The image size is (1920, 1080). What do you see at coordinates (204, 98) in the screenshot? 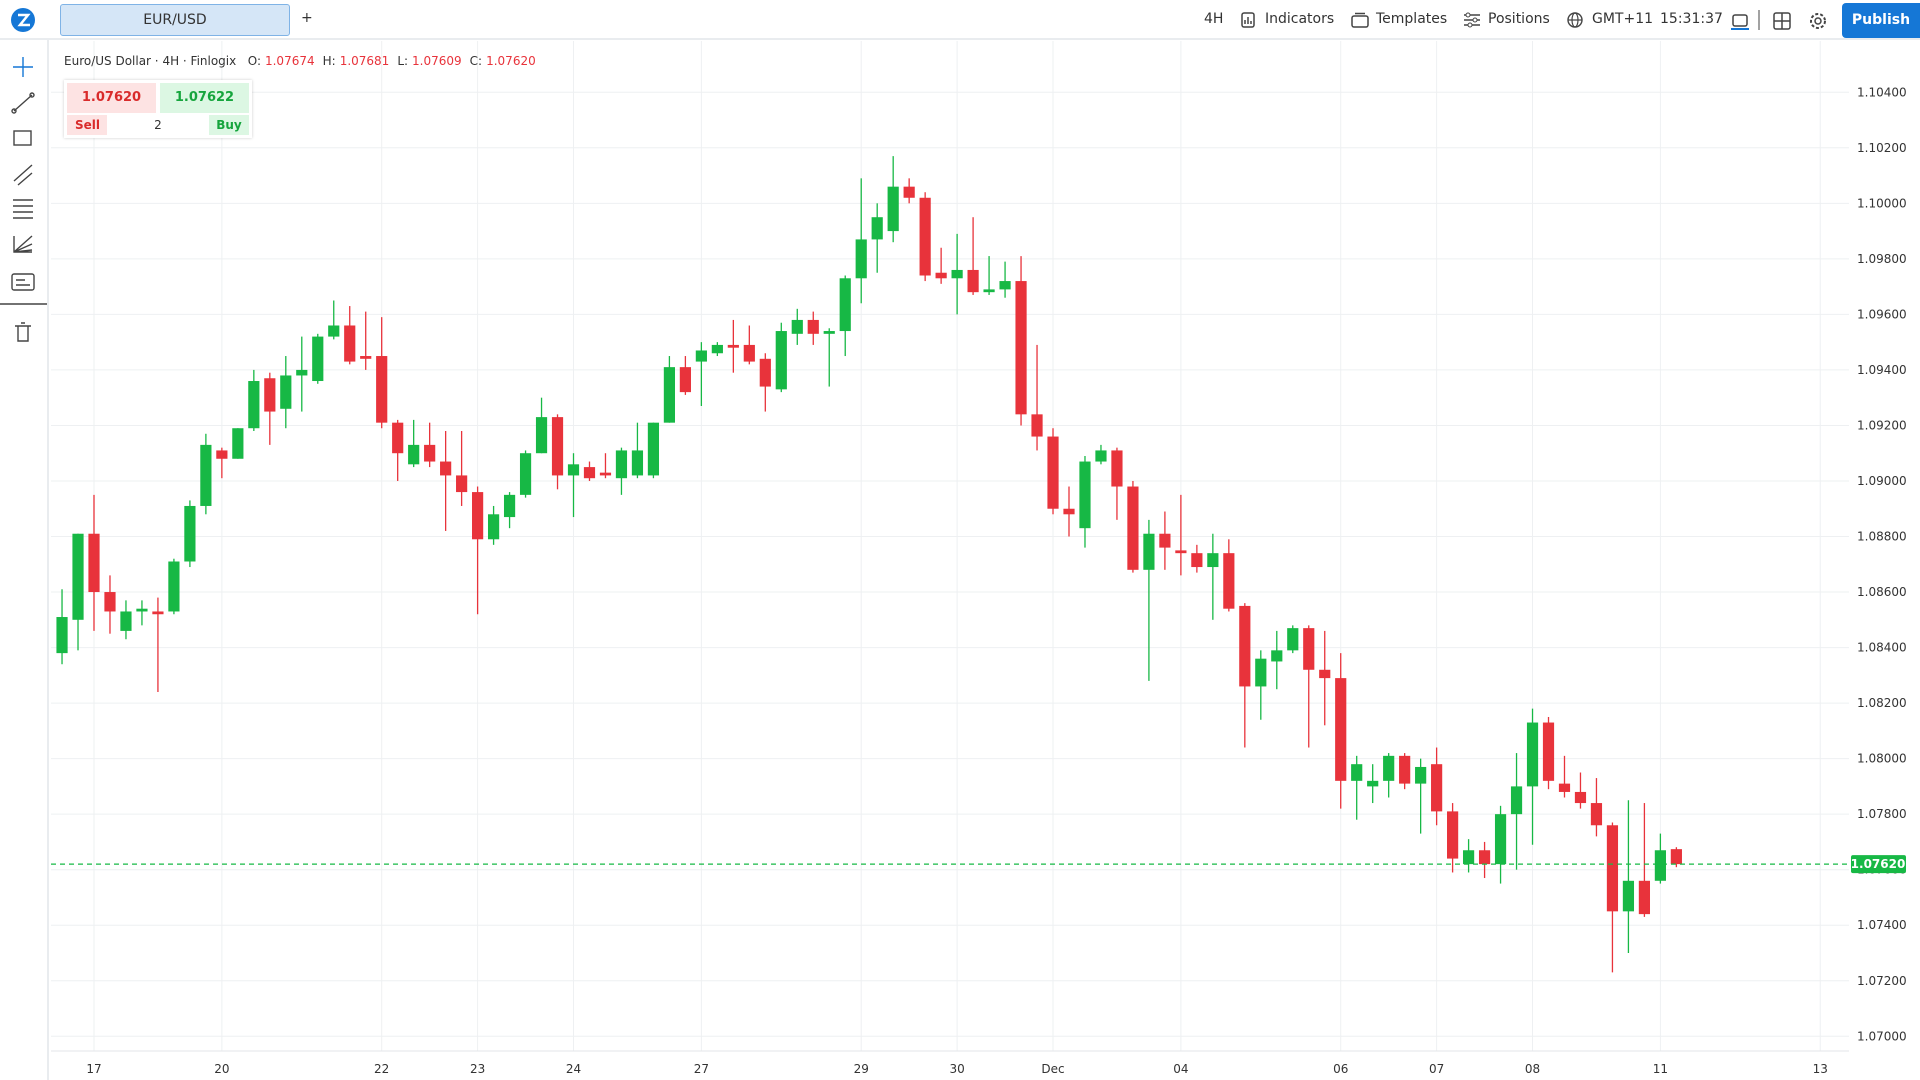
I see `buy-price: 1.07622` at bounding box center [204, 98].